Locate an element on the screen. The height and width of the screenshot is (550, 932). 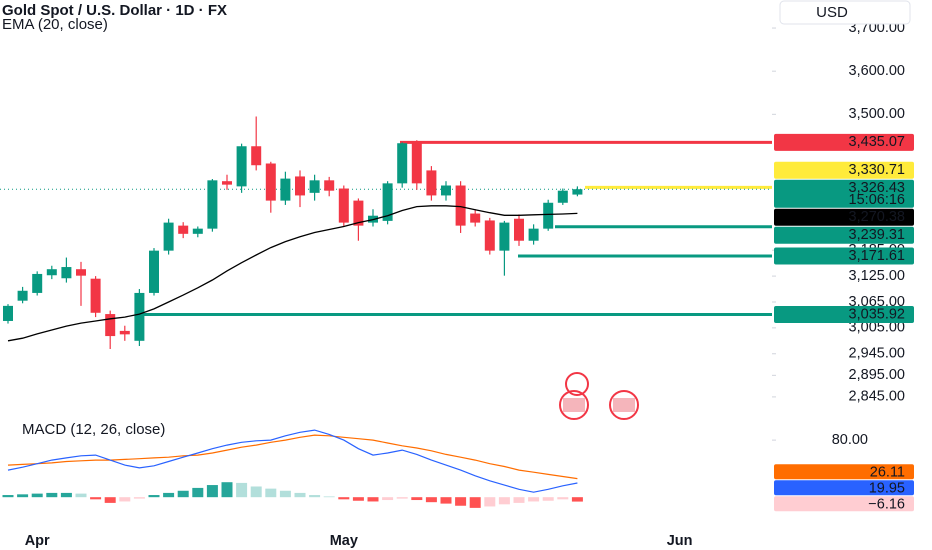
y-tick-label: 2,895.00 is located at coordinates (877, 375).